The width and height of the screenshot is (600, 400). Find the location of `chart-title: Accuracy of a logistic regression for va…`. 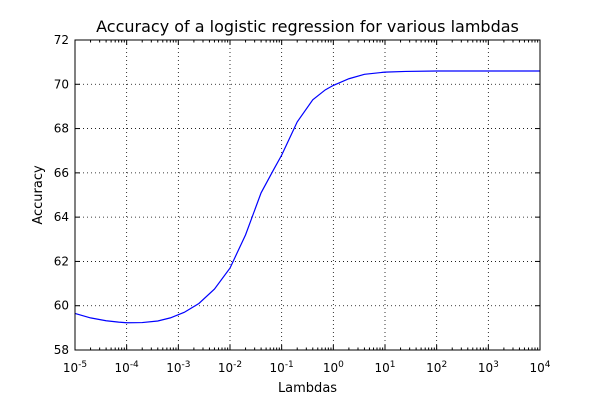

chart-title: Accuracy of a logistic regression for va… is located at coordinates (307, 26).